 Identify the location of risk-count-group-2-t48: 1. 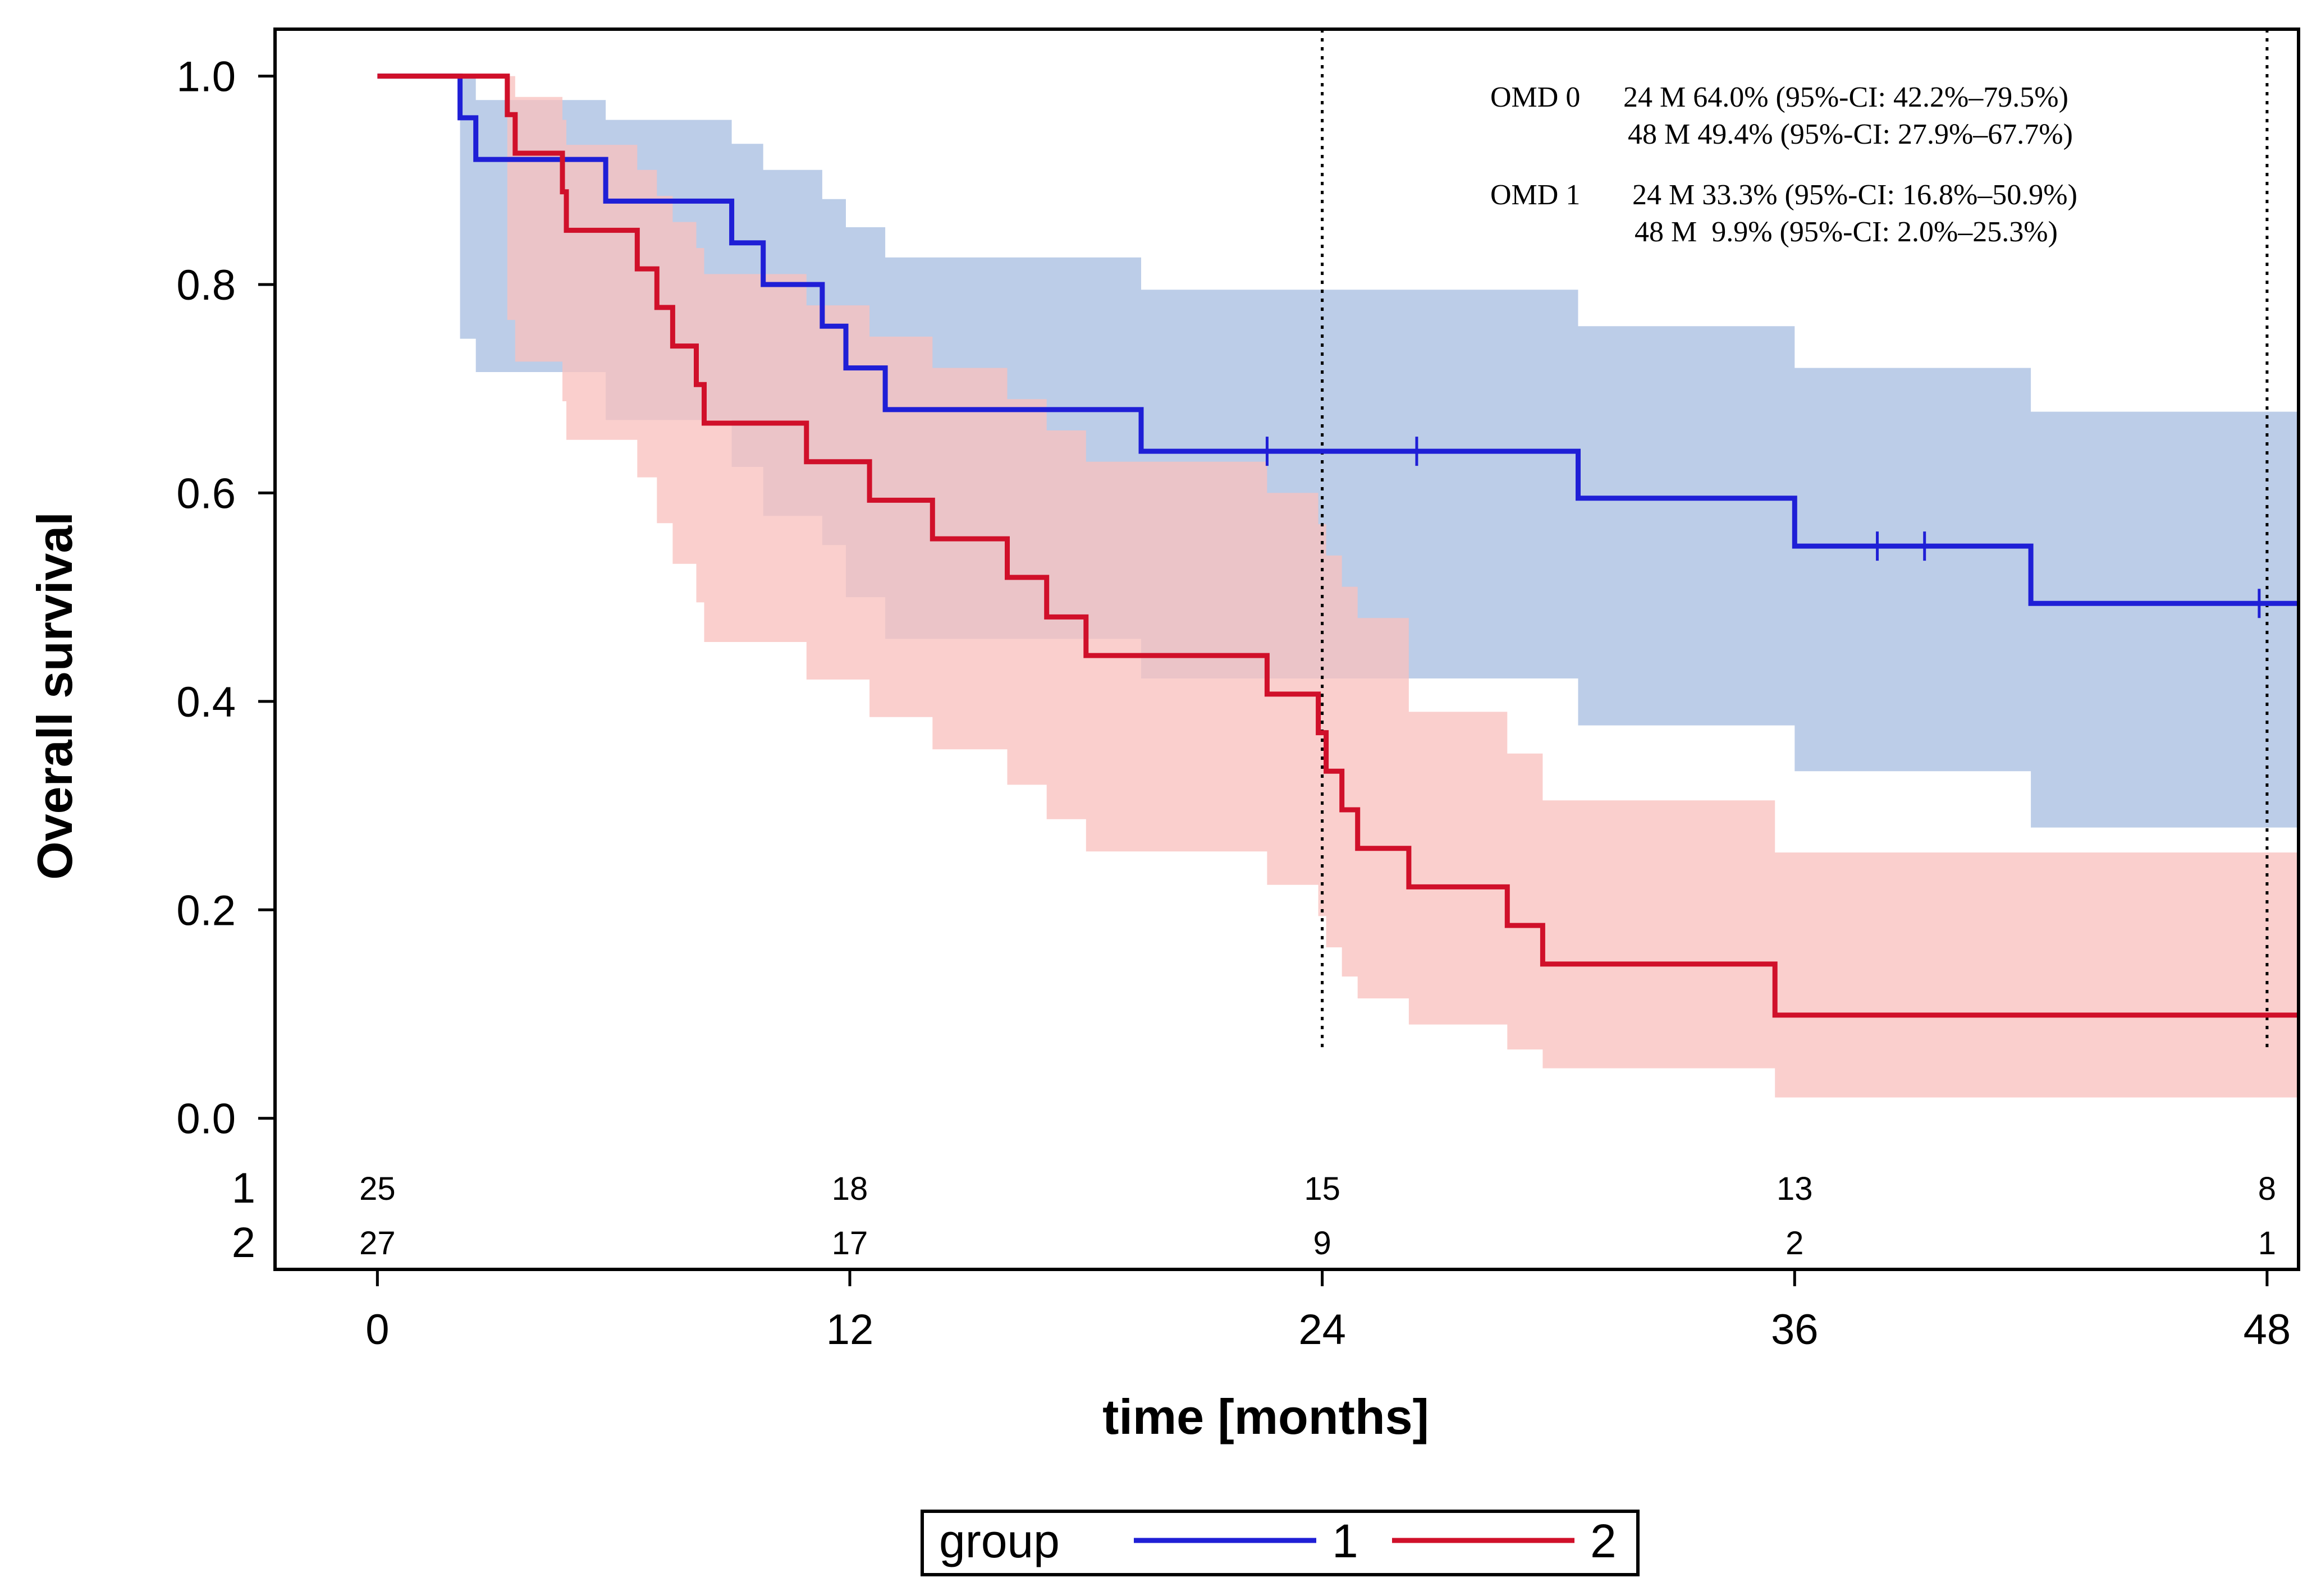
(2267, 1243).